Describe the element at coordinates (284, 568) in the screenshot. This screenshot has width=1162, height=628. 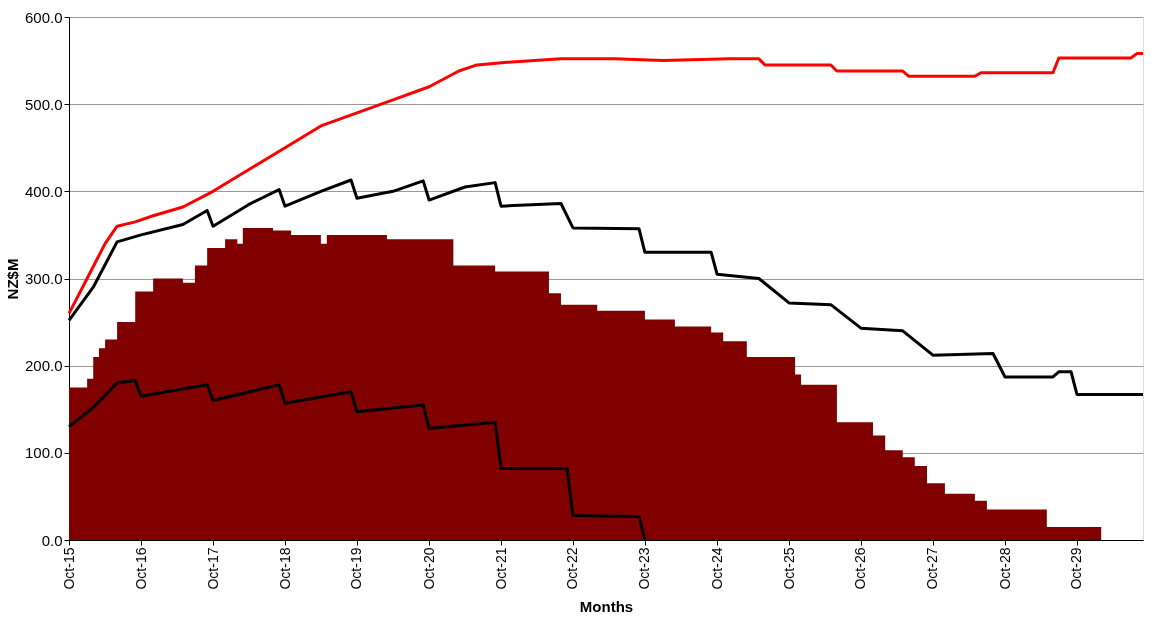
I see `x-tick-label: Oct-18` at that location.